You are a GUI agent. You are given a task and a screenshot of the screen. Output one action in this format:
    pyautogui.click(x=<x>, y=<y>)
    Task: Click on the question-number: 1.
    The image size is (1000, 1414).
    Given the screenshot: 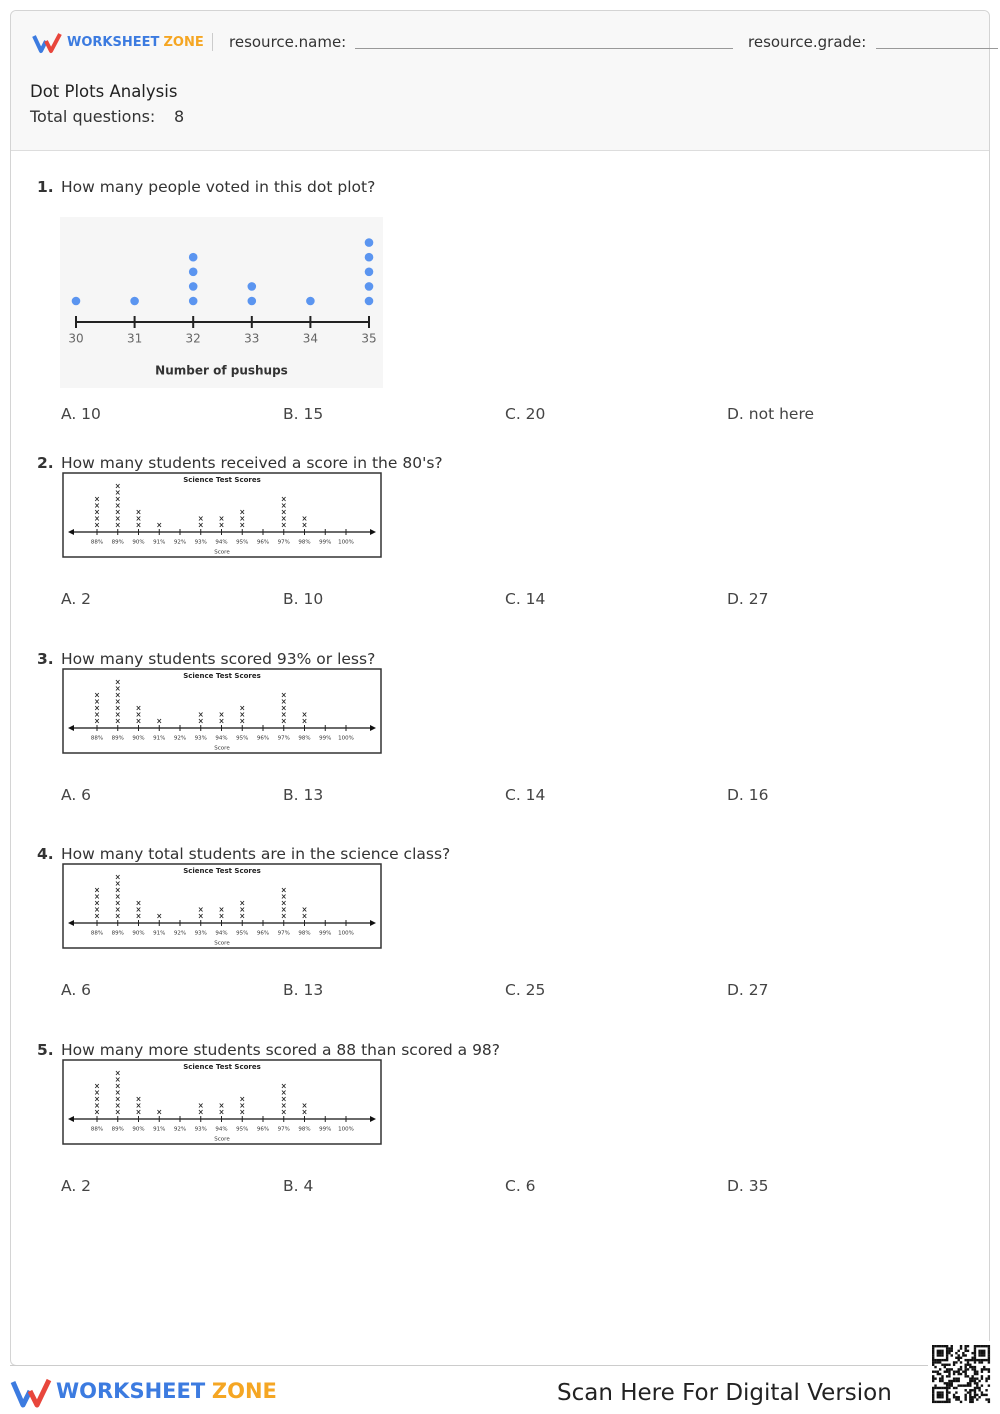 What is the action you would take?
    pyautogui.click(x=45, y=187)
    